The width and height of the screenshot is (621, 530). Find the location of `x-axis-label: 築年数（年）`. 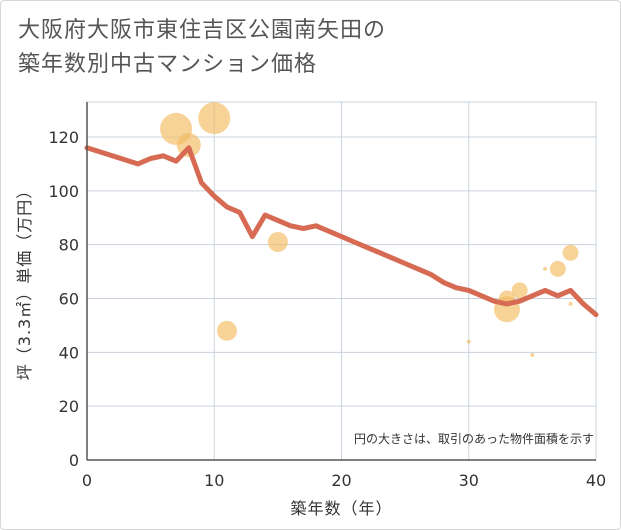

x-axis-label: 築年数（年） is located at coordinates (341, 508).